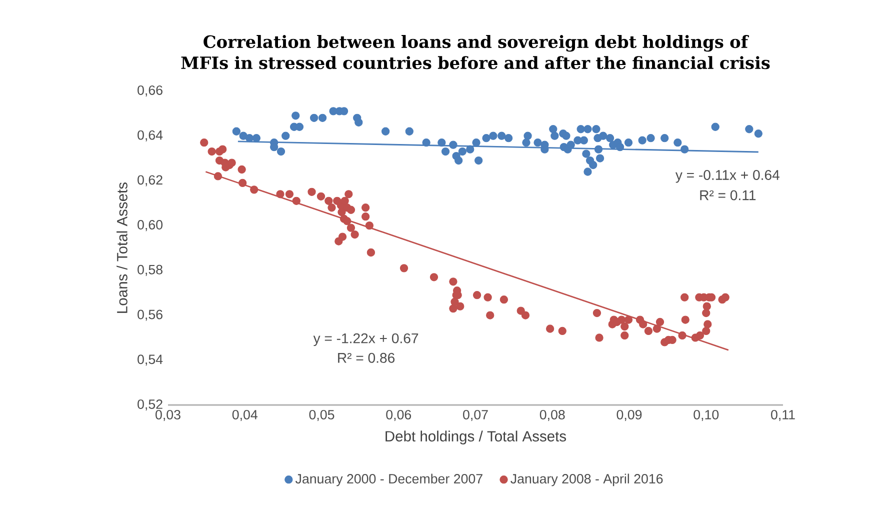 This screenshot has width=880, height=531. Describe the element at coordinates (388, 480) in the screenshot. I see `legend-label: January 2000 - December 2007` at that location.